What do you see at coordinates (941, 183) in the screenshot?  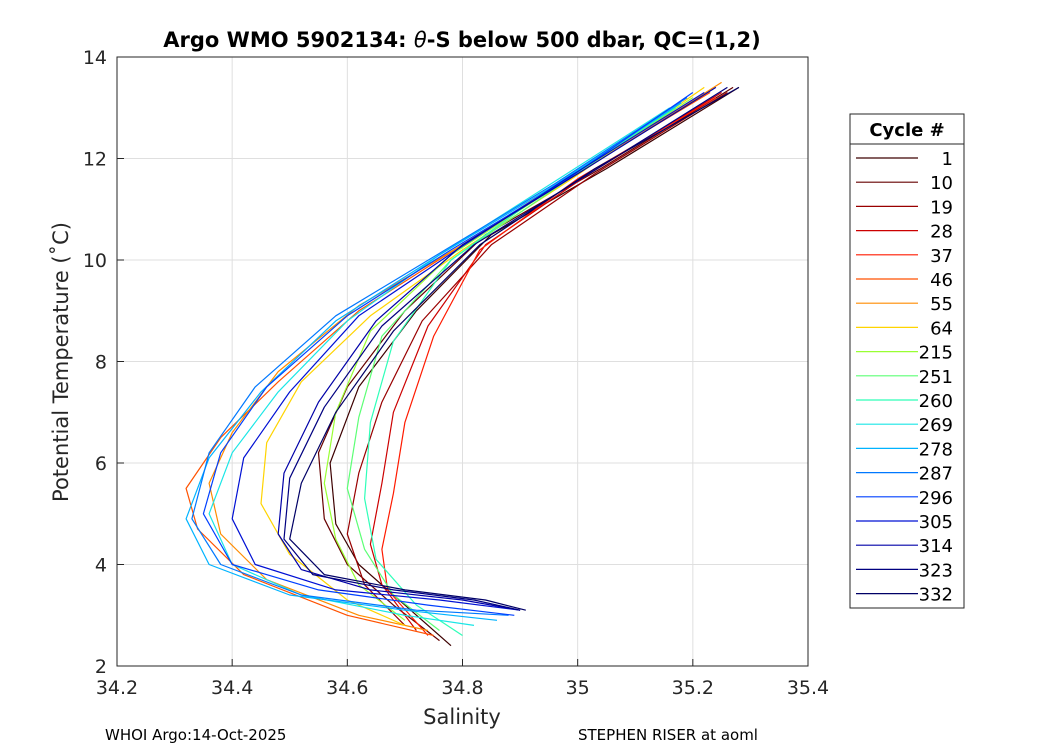 I see `legend-label-10: 10` at bounding box center [941, 183].